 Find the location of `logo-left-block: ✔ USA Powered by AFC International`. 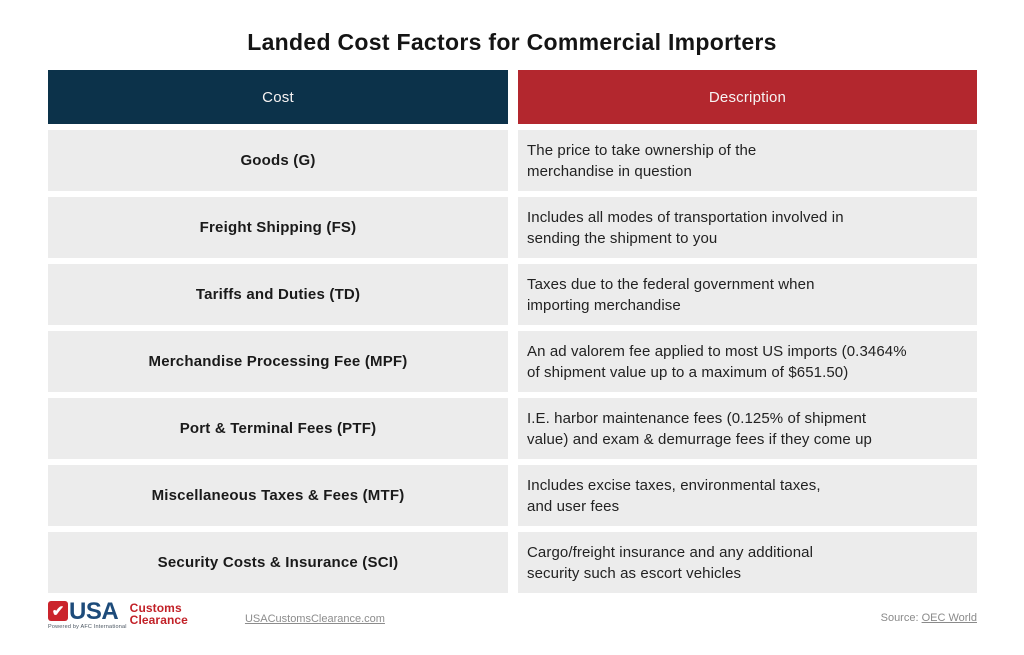

logo-left-block: ✔ USA Powered by AFC International is located at coordinates (87, 613).